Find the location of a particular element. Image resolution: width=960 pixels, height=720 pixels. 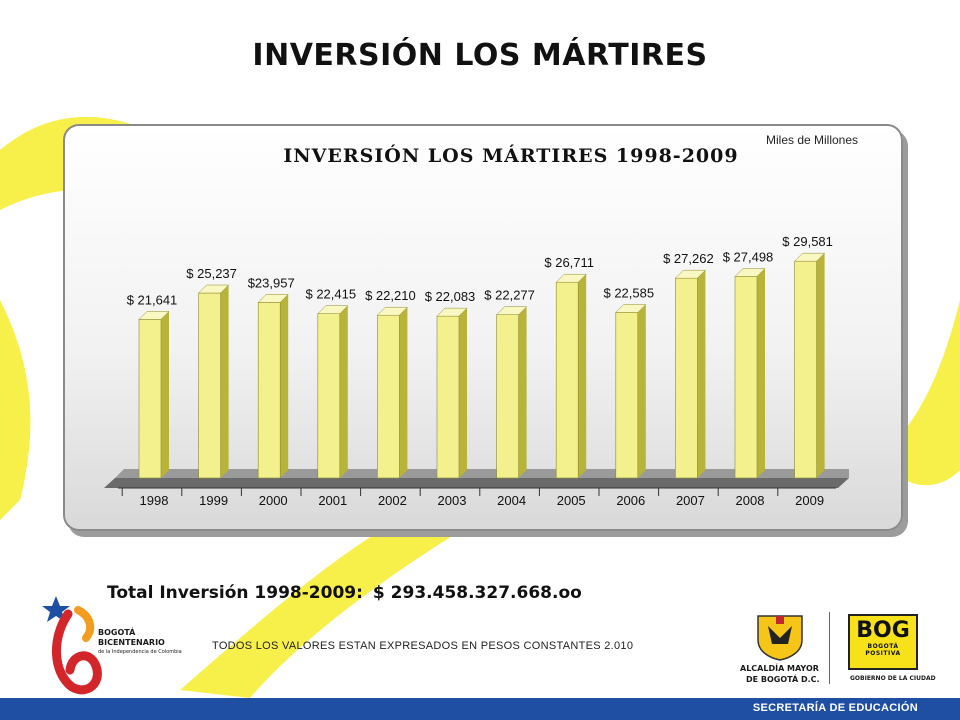

x-tick-label-2001: 2001 is located at coordinates (332, 500).